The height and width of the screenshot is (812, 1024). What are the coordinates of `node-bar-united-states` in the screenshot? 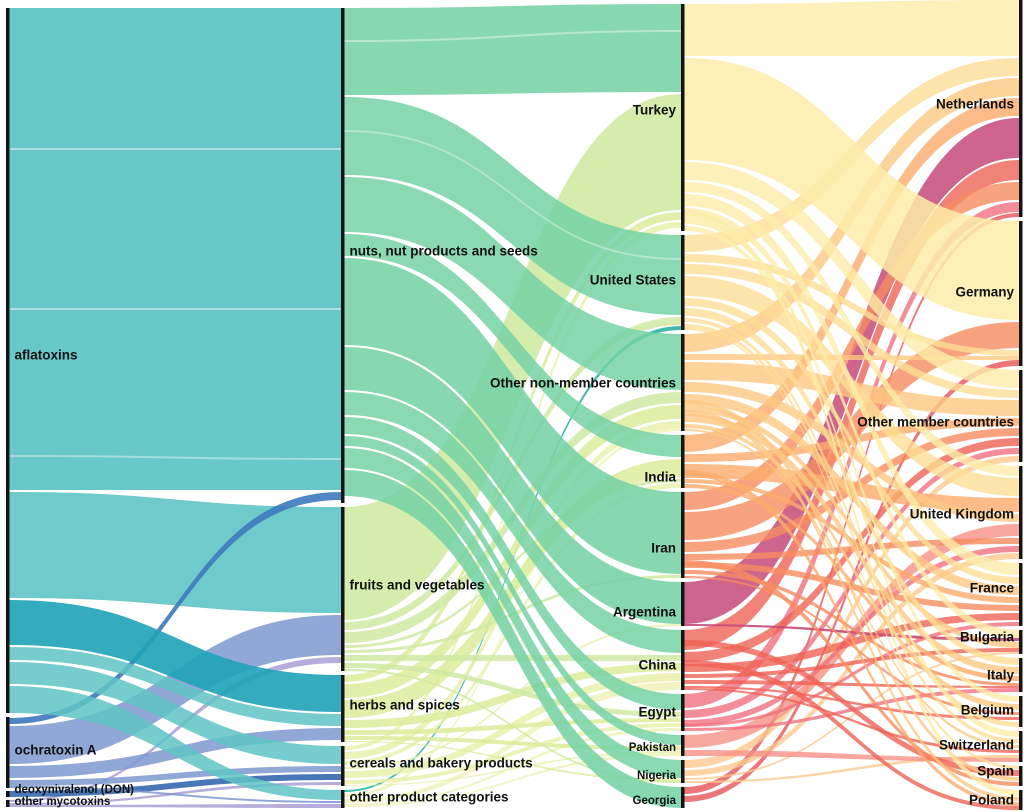 It's located at (683, 282).